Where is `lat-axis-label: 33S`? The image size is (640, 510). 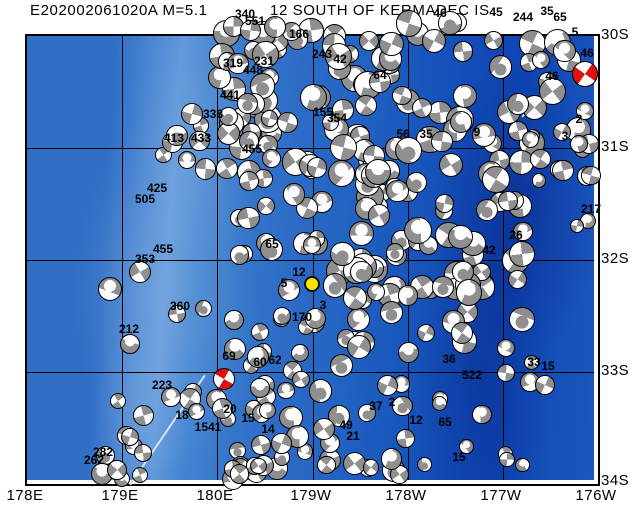 lat-axis-label: 33S is located at coordinates (615, 370).